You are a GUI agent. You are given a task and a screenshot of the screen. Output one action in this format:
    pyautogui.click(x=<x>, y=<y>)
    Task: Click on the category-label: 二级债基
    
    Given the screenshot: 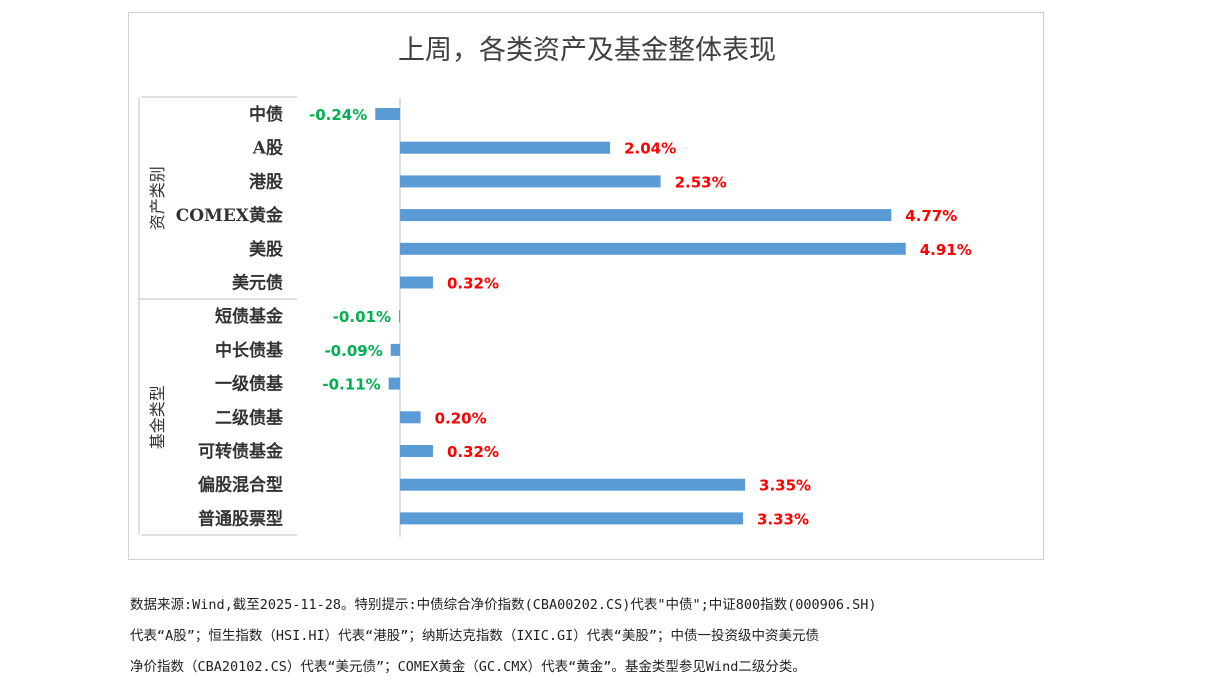 What is the action you would take?
    pyautogui.click(x=249, y=417)
    